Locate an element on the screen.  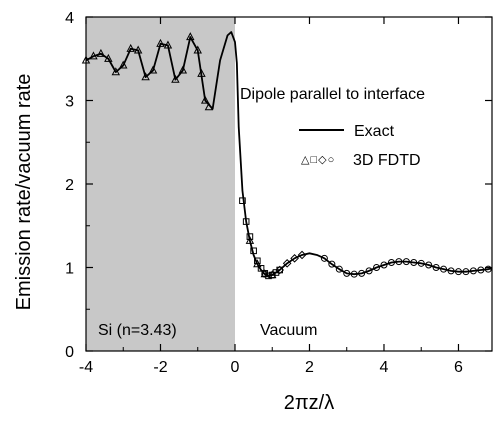
legend-fdtd-symbols: △□◇○ is located at coordinates (318, 160).